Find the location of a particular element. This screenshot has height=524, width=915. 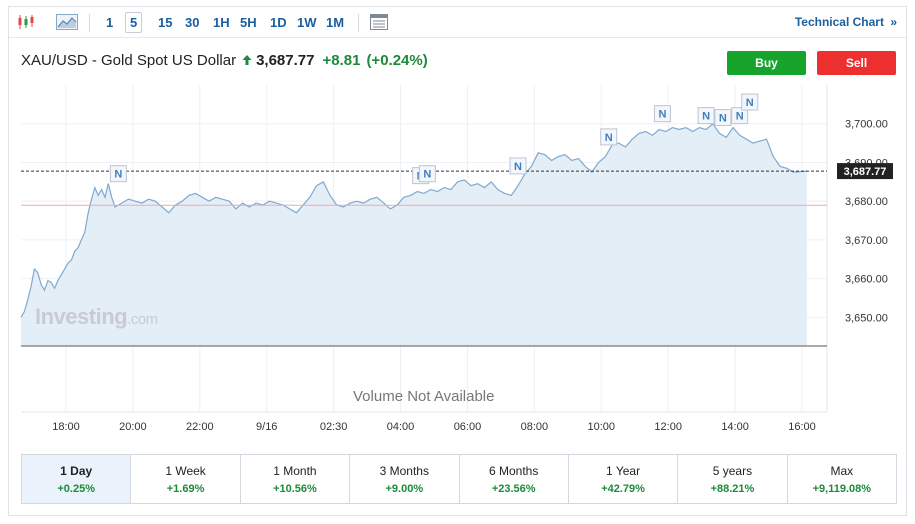

performance-value: +0.25% is located at coordinates (76, 488).